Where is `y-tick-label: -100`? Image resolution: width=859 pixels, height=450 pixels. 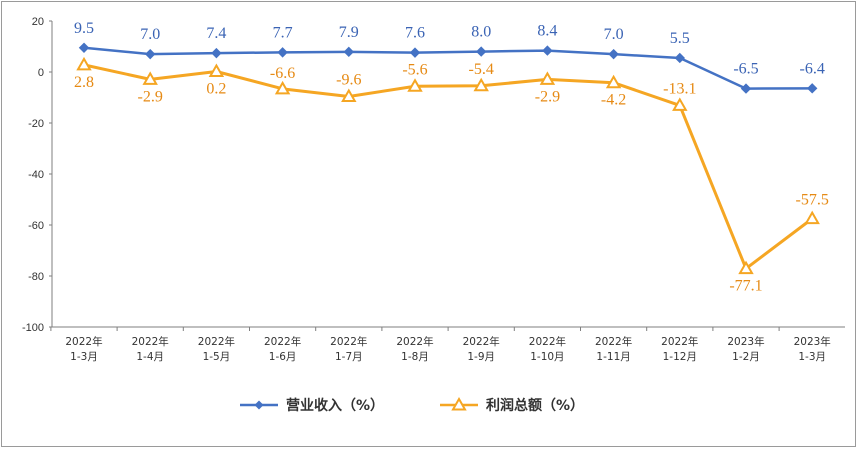
y-tick-label: -100 is located at coordinates (33, 328).